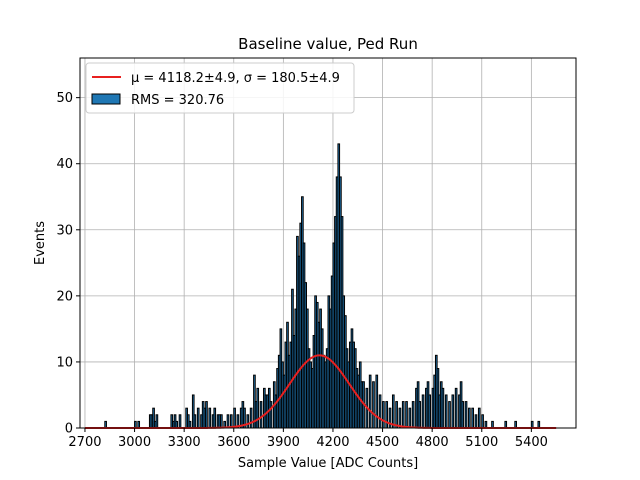  Describe the element at coordinates (235, 78) in the screenshot. I see `legend-fit-label: μ = 4118.2±4.9, σ = 180.5±4.9` at that location.